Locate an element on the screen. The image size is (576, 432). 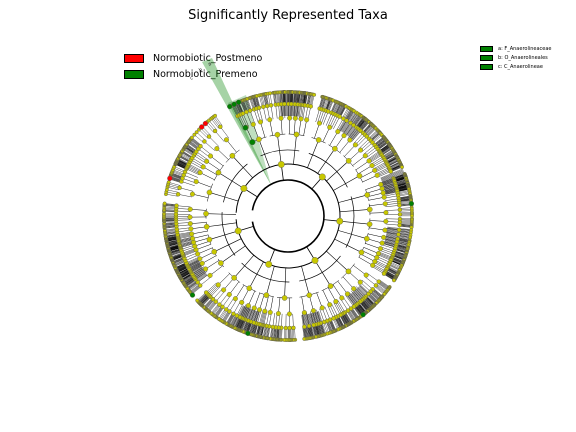
figure-title: Significantly Represented Taxa is located at coordinates (288, 15).